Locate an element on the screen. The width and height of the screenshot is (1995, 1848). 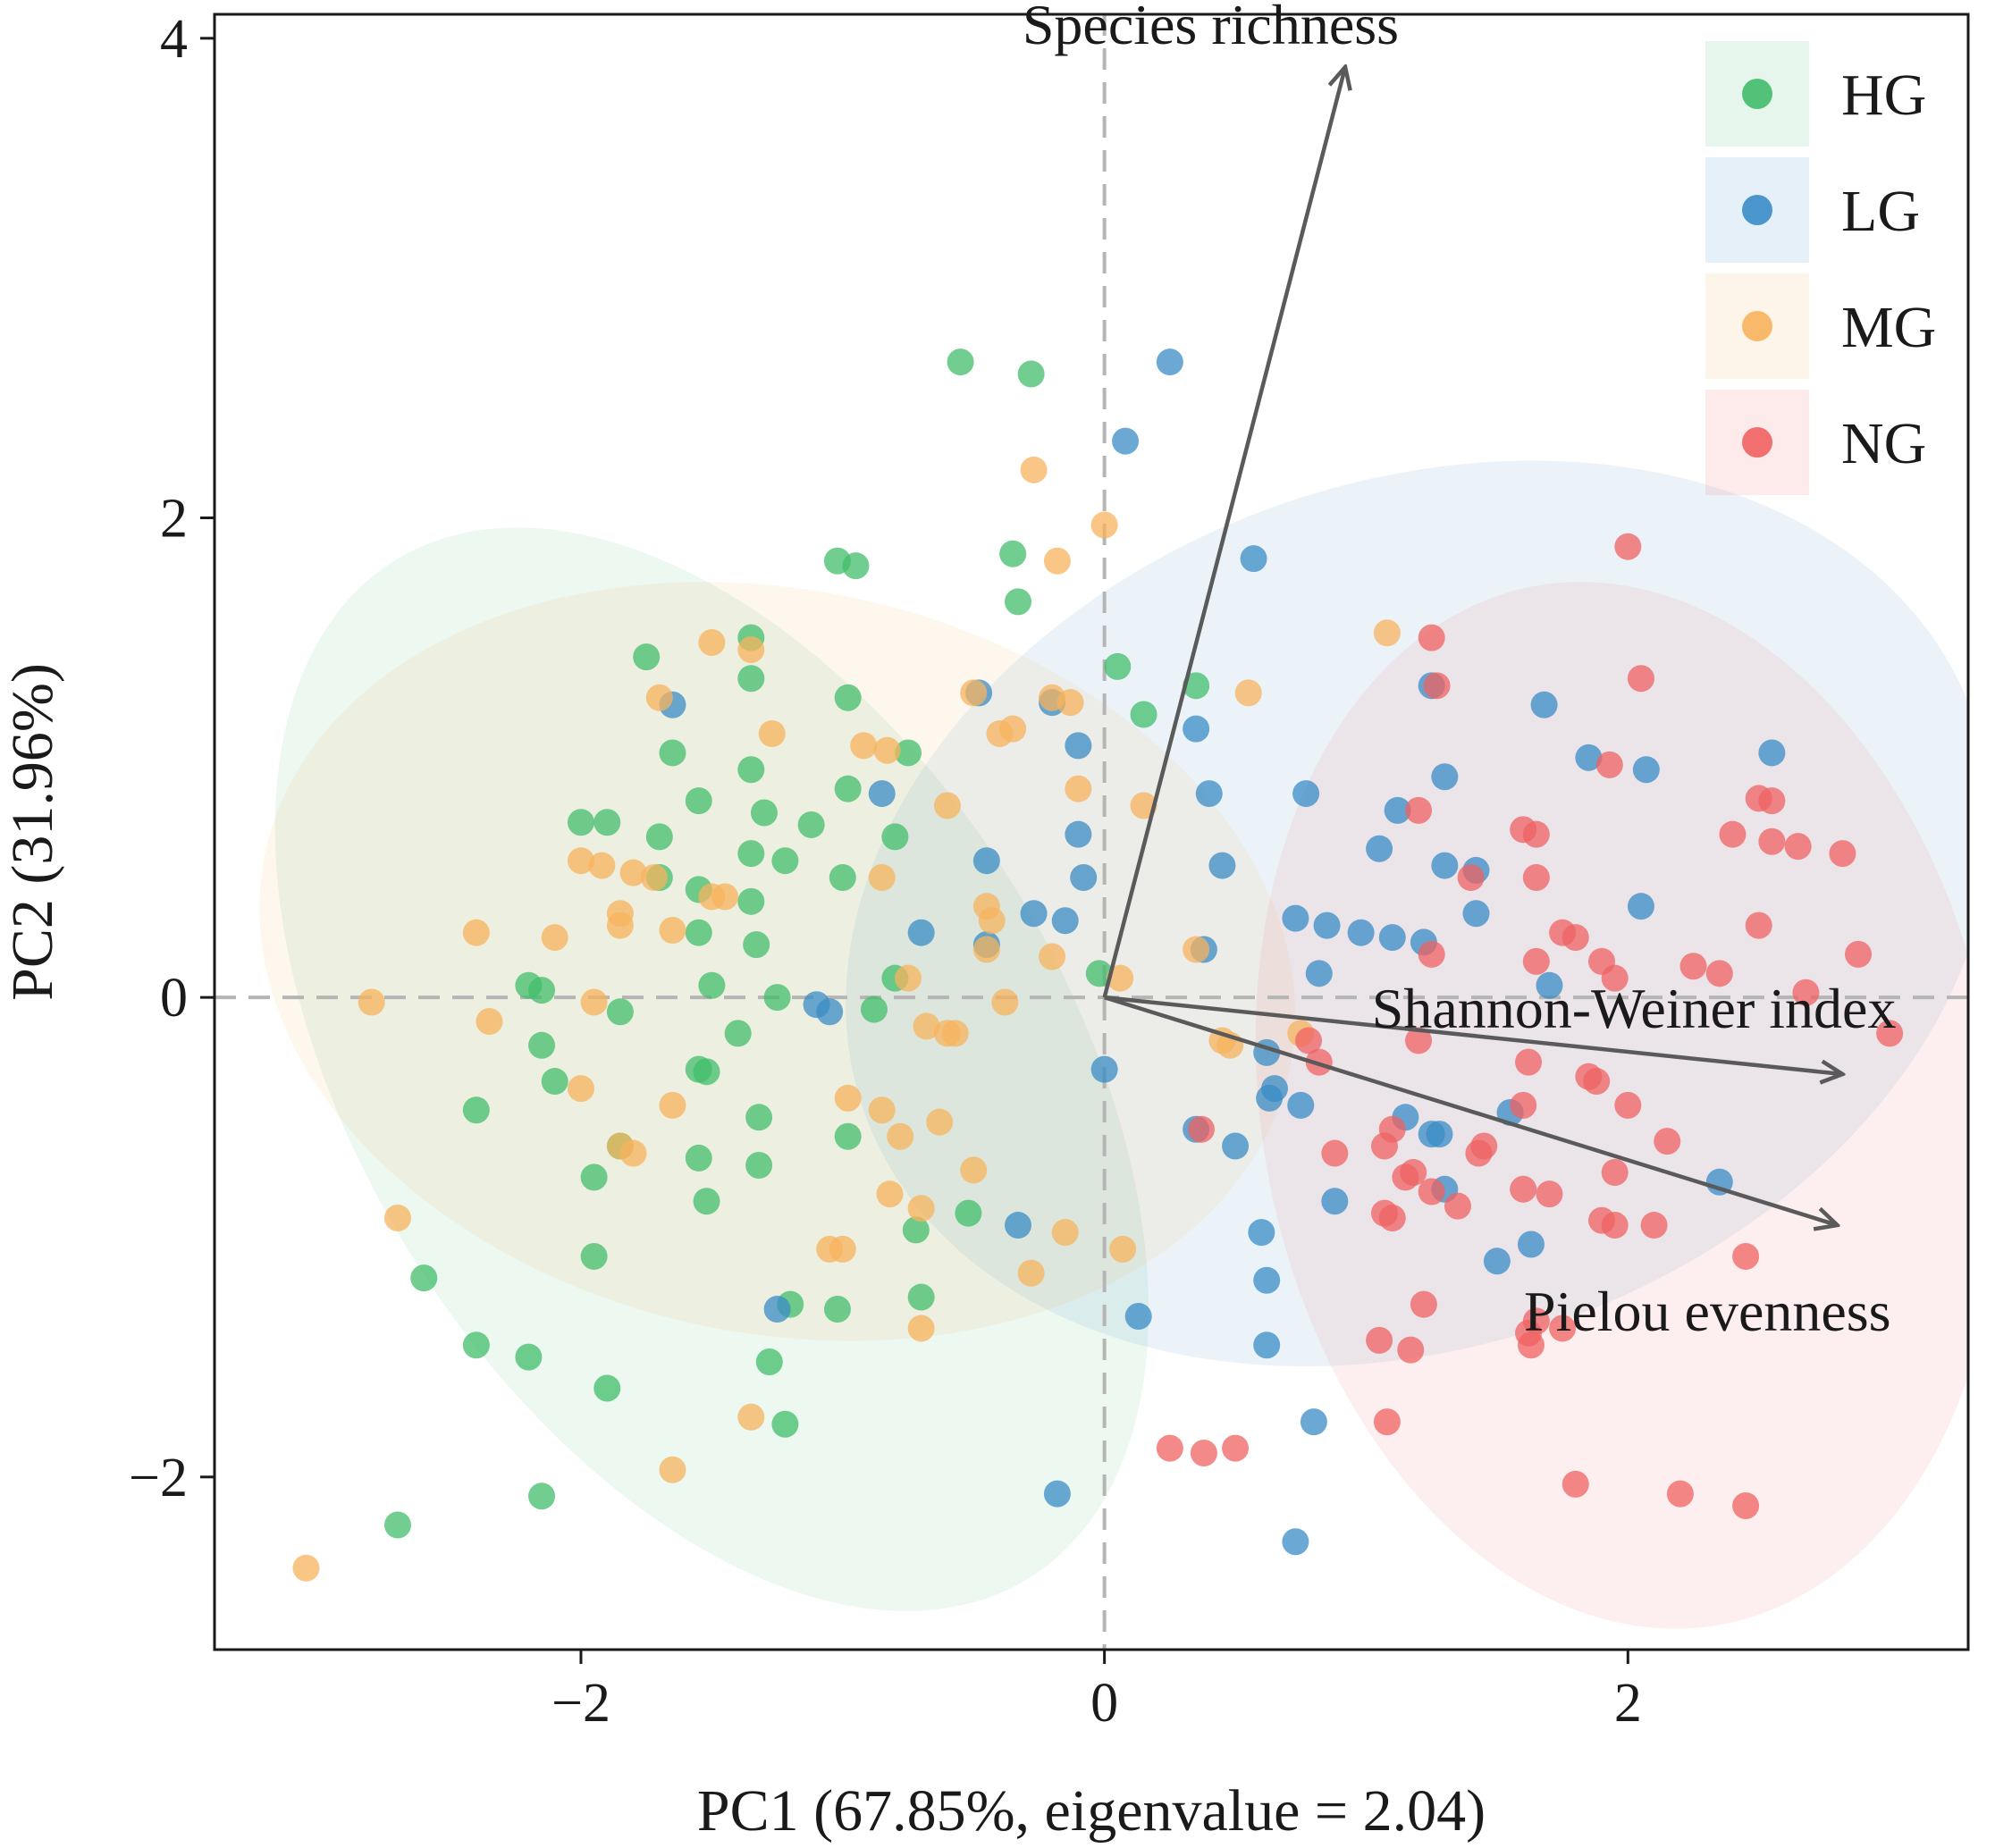
y-tick-label: 4 is located at coordinates (174, 39).